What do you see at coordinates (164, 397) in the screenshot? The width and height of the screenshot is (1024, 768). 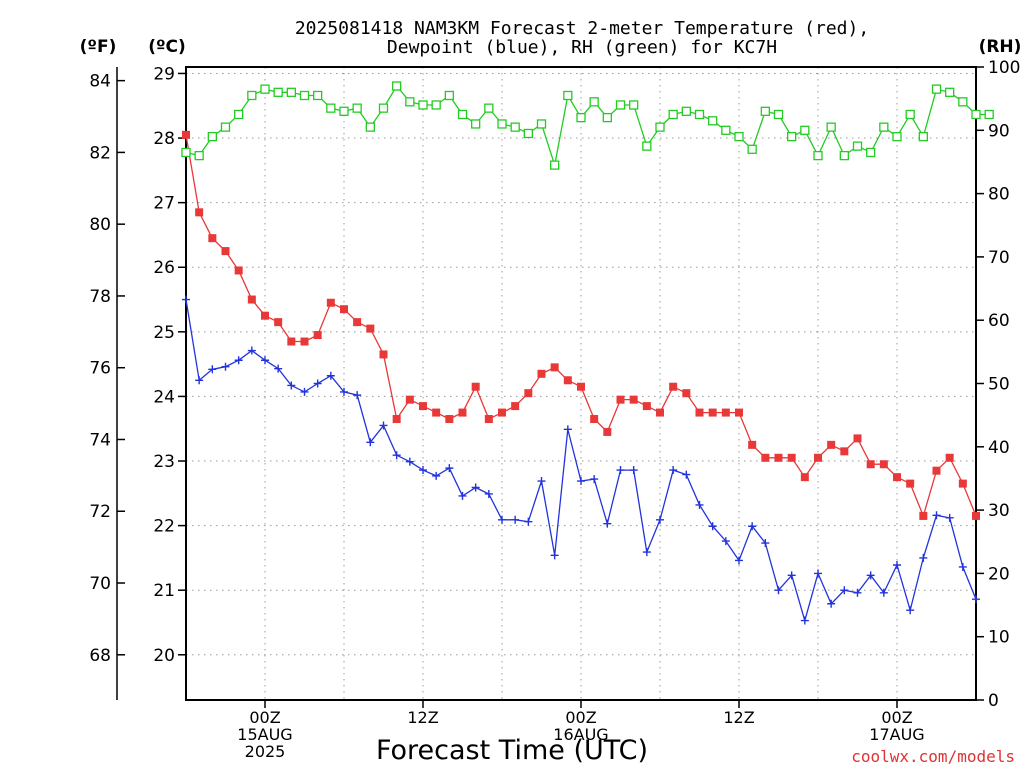 I see `celsius-tick-label: 24` at bounding box center [164, 397].